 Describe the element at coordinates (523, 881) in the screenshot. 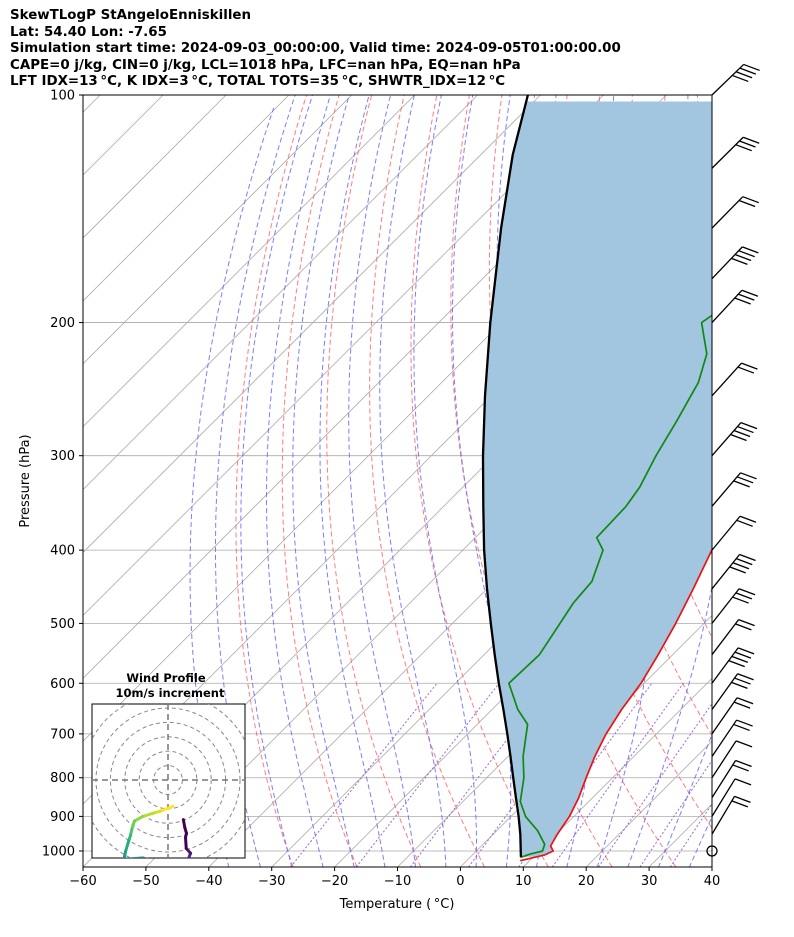

I see `x-tick-label: 10` at that location.